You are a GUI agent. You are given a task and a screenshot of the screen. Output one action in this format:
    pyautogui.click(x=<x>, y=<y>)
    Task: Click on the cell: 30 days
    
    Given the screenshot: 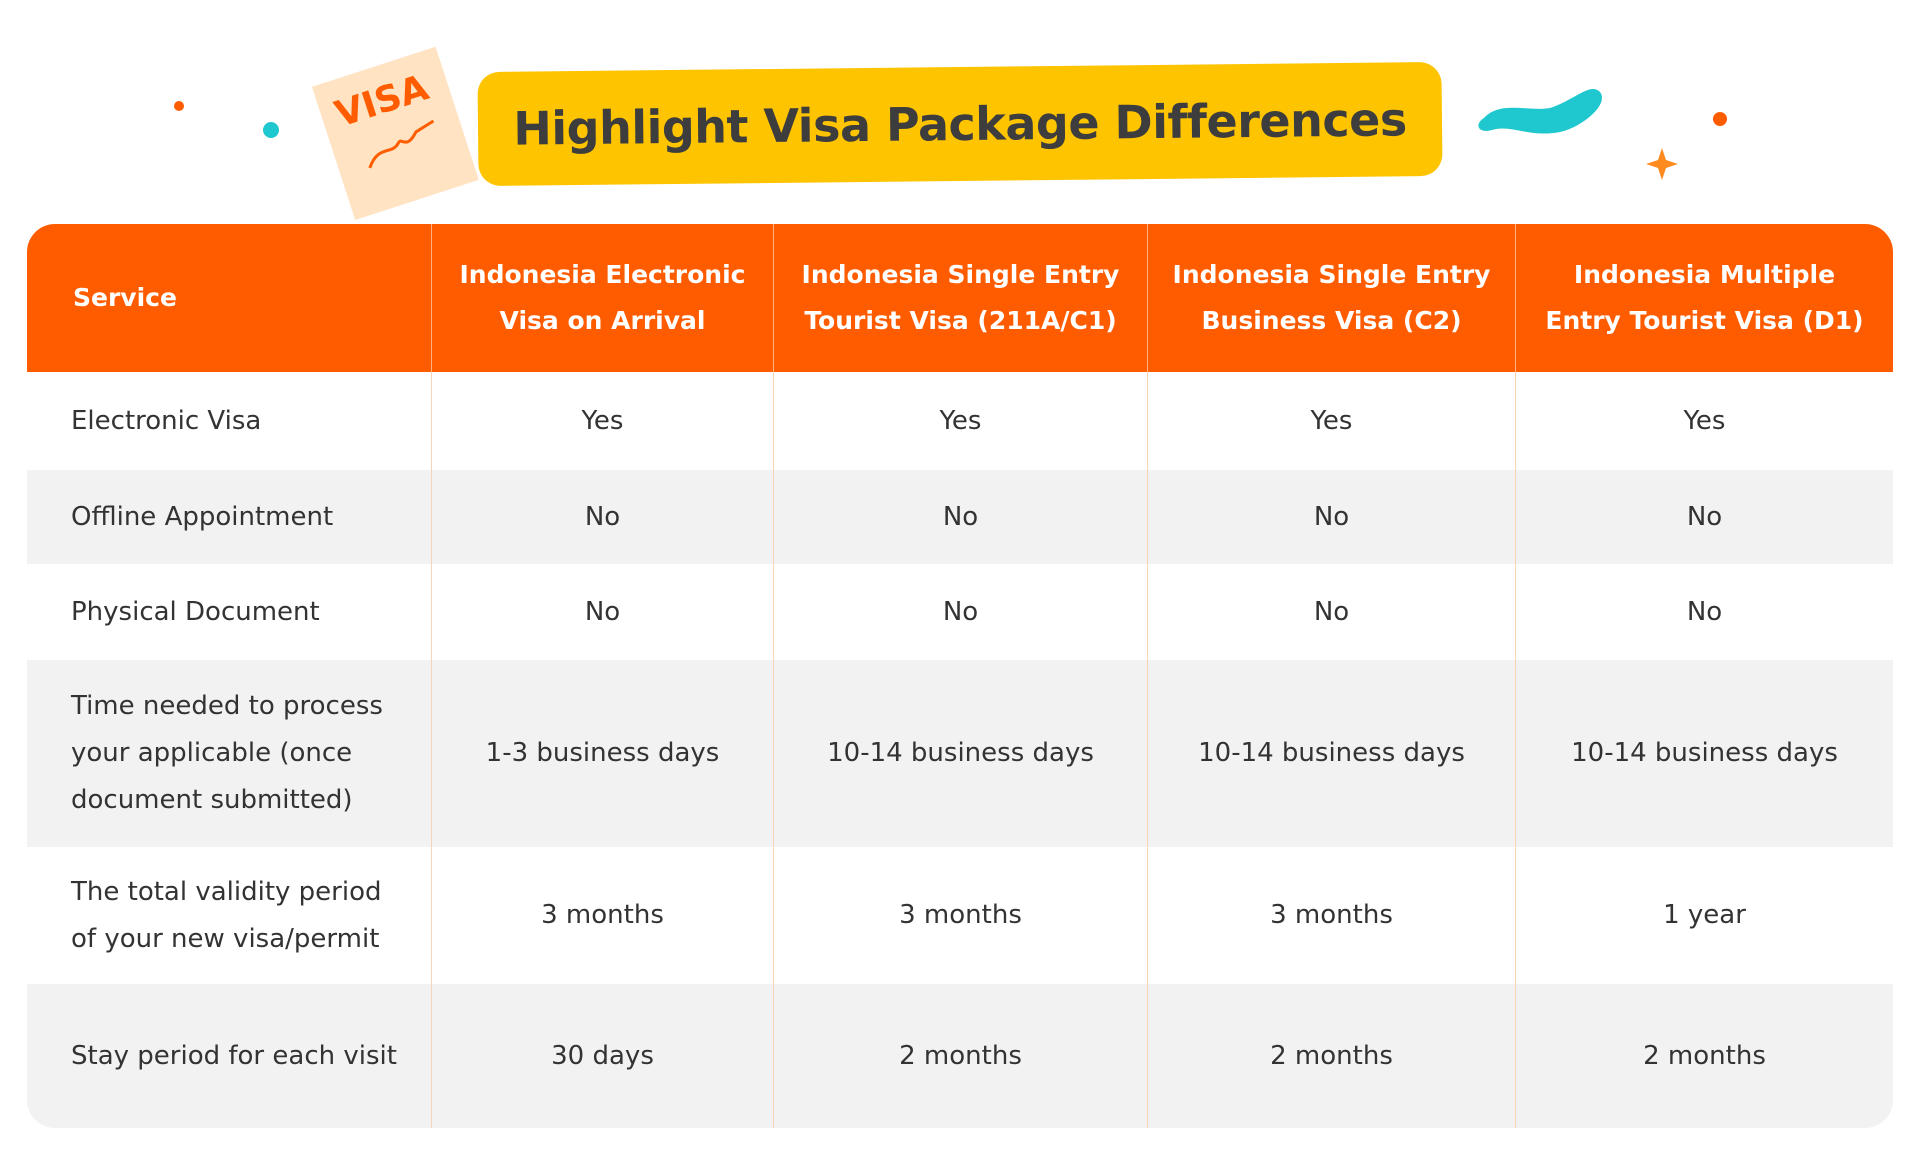 What is the action you would take?
    pyautogui.click(x=602, y=1056)
    